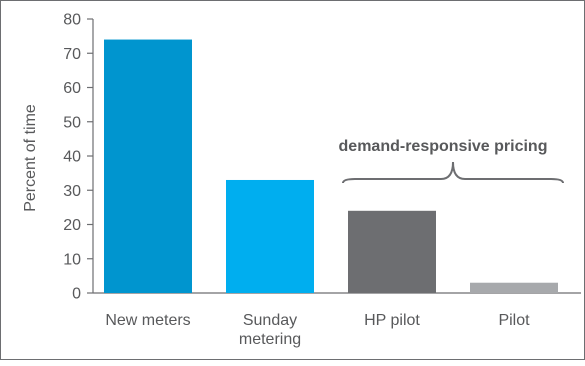  What do you see at coordinates (76, 294) in the screenshot?
I see `y-tick-label: 0` at bounding box center [76, 294].